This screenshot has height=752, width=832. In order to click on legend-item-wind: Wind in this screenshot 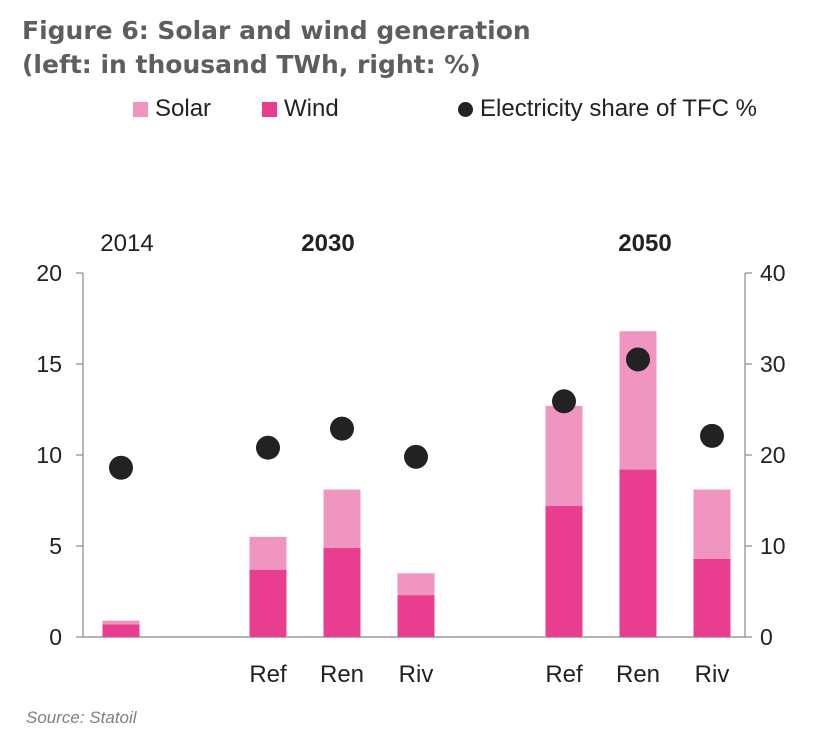, I will do `click(300, 109)`.